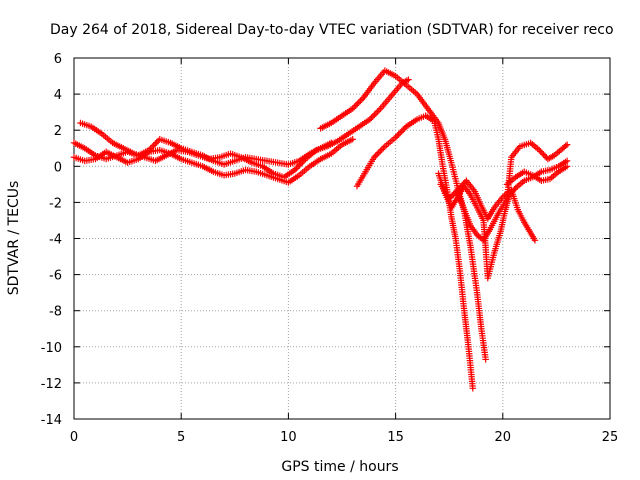 Image resolution: width=640 pixels, height=480 pixels. What do you see at coordinates (395, 437) in the screenshot?
I see `x-tick-label: 15` at bounding box center [395, 437].